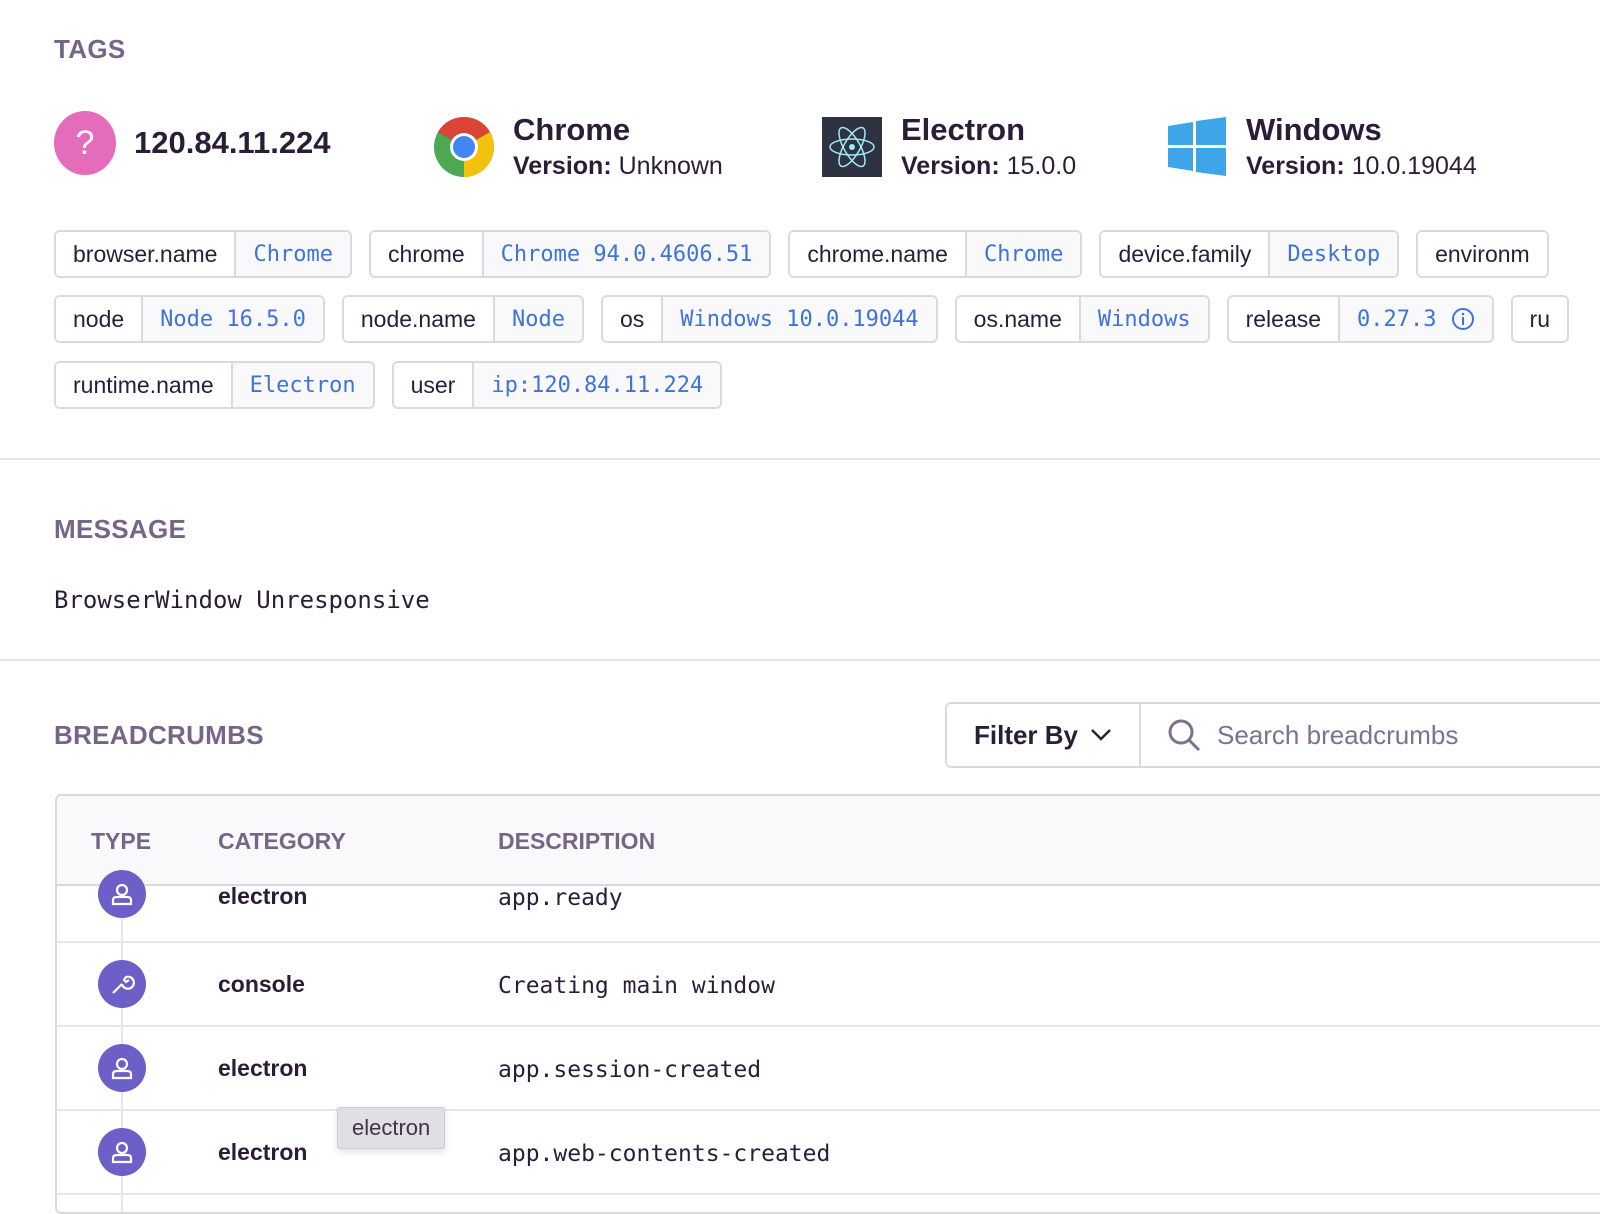 This screenshot has width=1600, height=1214. Describe the element at coordinates (632, 319) in the screenshot. I see `tag-key: os` at that location.